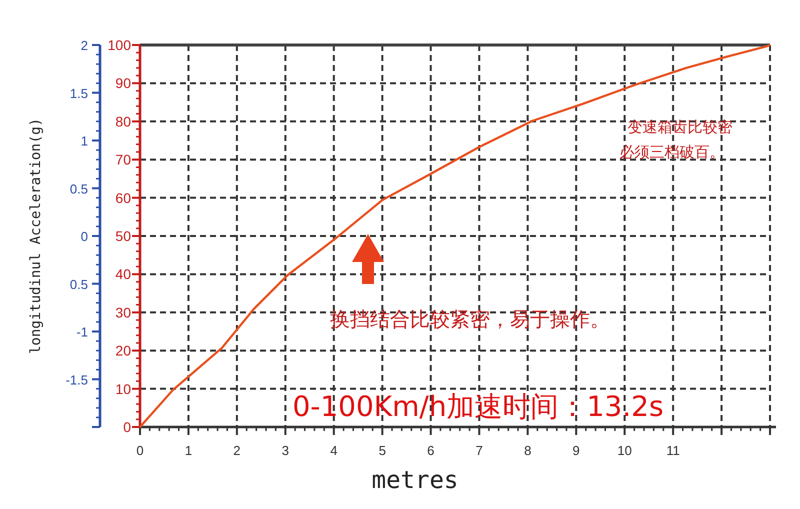 This screenshot has height=509, width=800. I want to click on x-tick-label: 1, so click(188, 450).